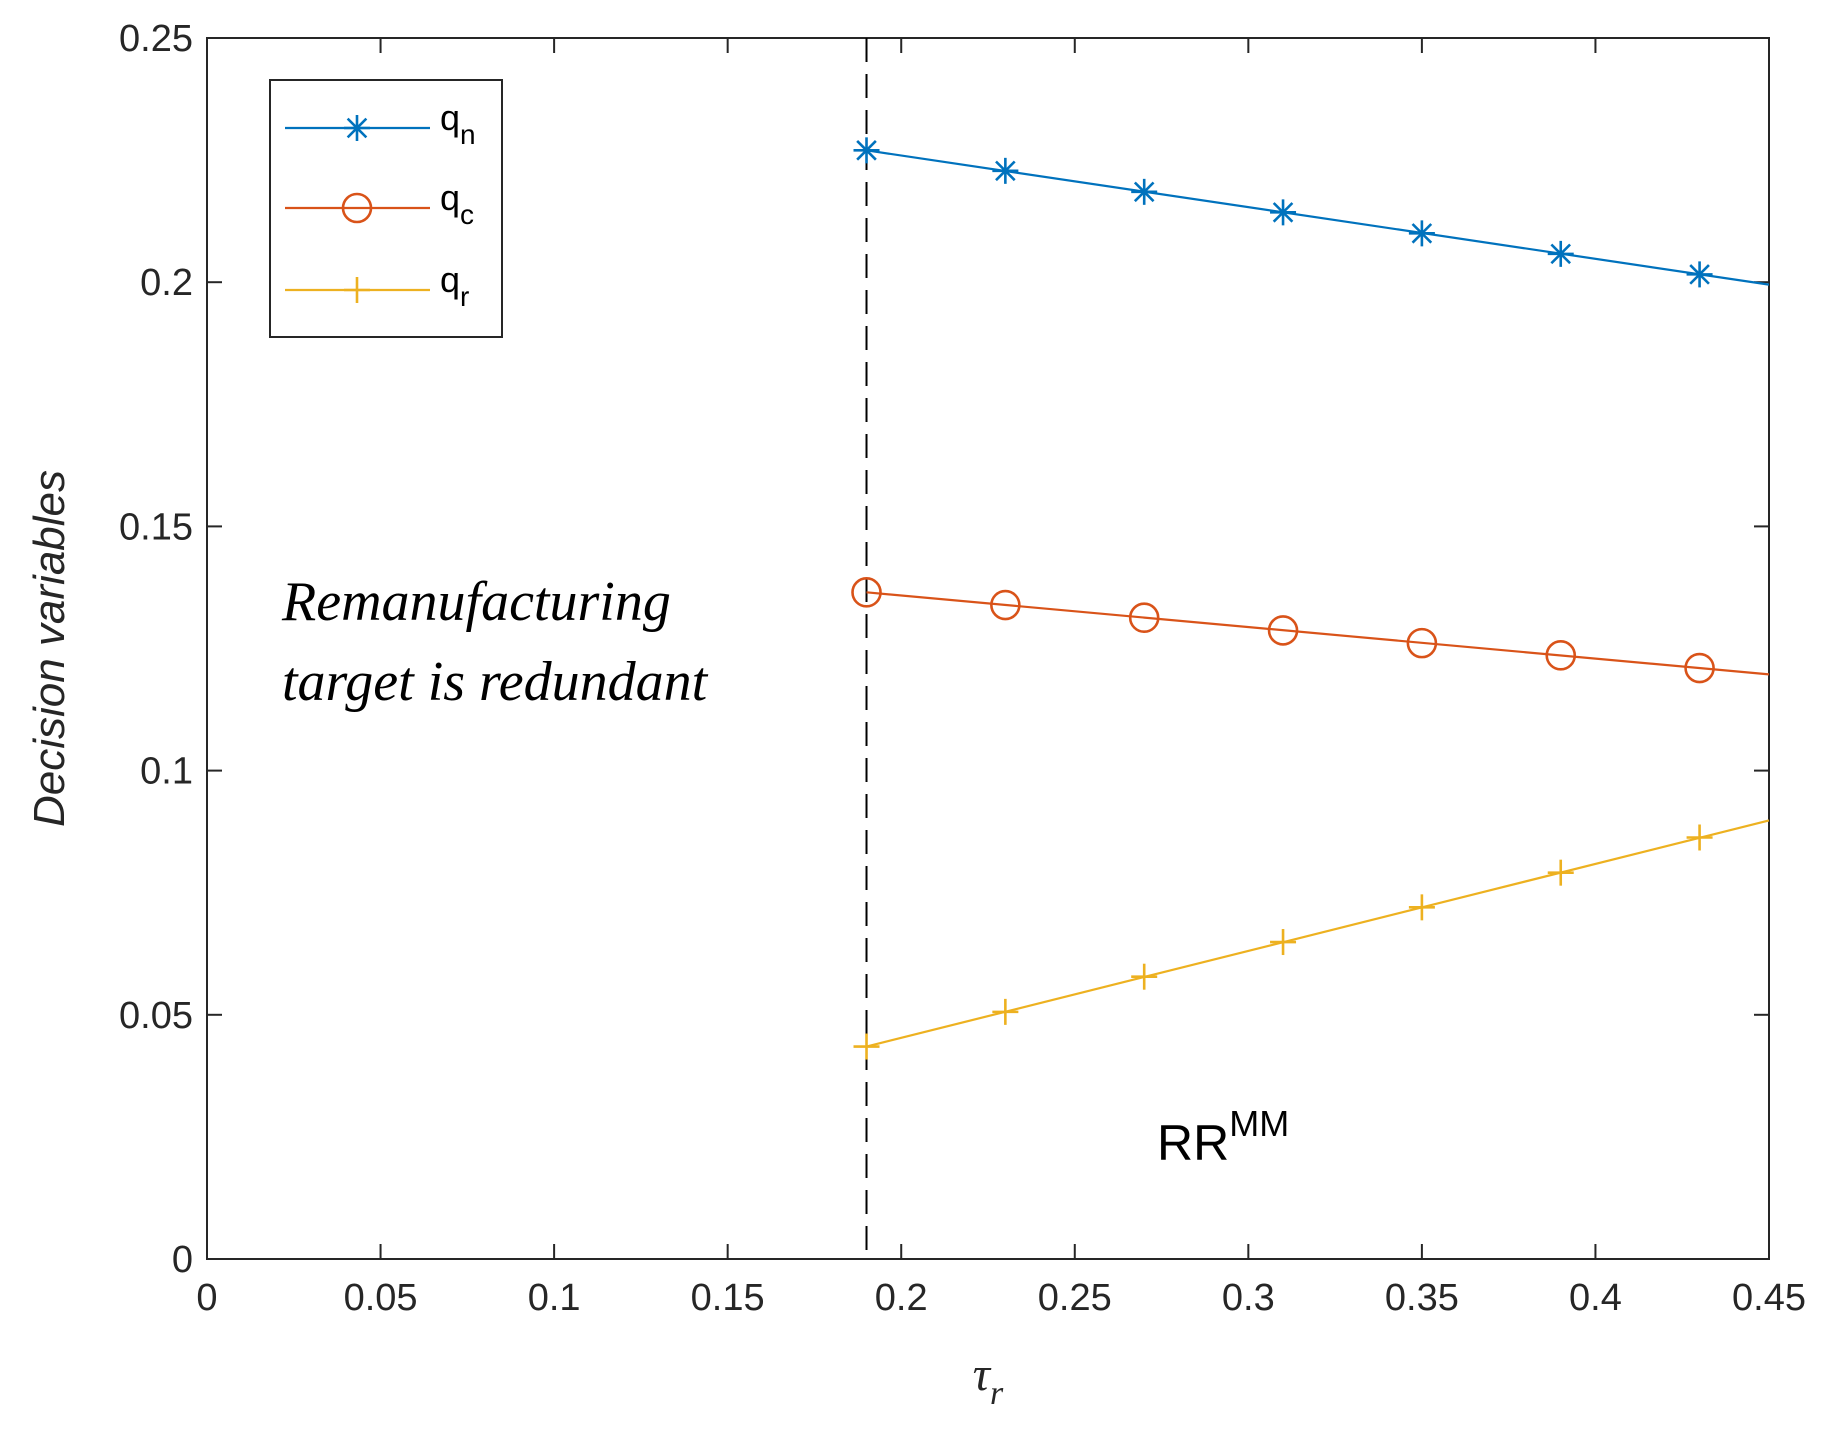  What do you see at coordinates (1318, 933) in the screenshot?
I see `series-line-qr` at bounding box center [1318, 933].